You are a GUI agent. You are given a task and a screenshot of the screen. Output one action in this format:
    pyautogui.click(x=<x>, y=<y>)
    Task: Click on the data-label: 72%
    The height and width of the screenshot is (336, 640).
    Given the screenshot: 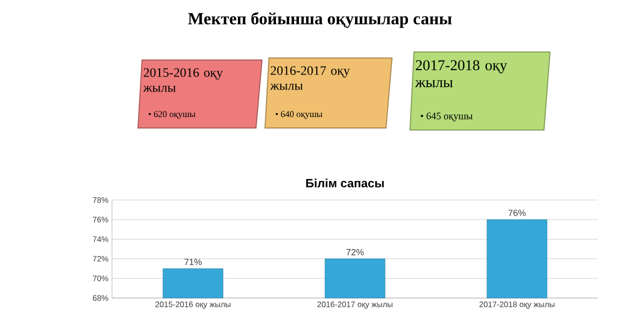 What is the action you would take?
    pyautogui.click(x=355, y=252)
    